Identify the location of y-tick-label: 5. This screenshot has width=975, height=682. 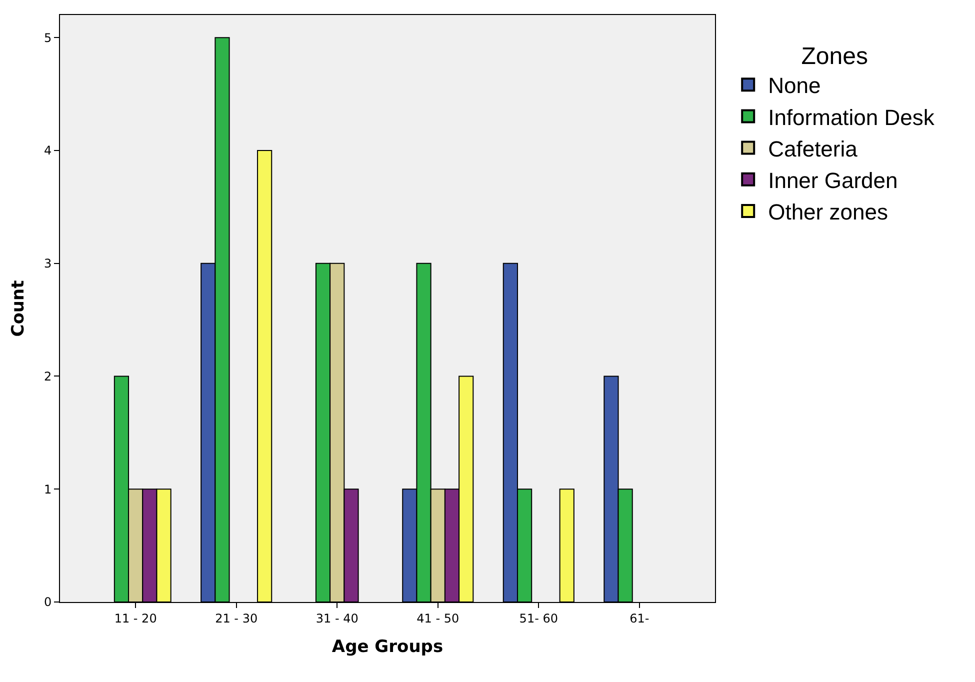
(48, 37).